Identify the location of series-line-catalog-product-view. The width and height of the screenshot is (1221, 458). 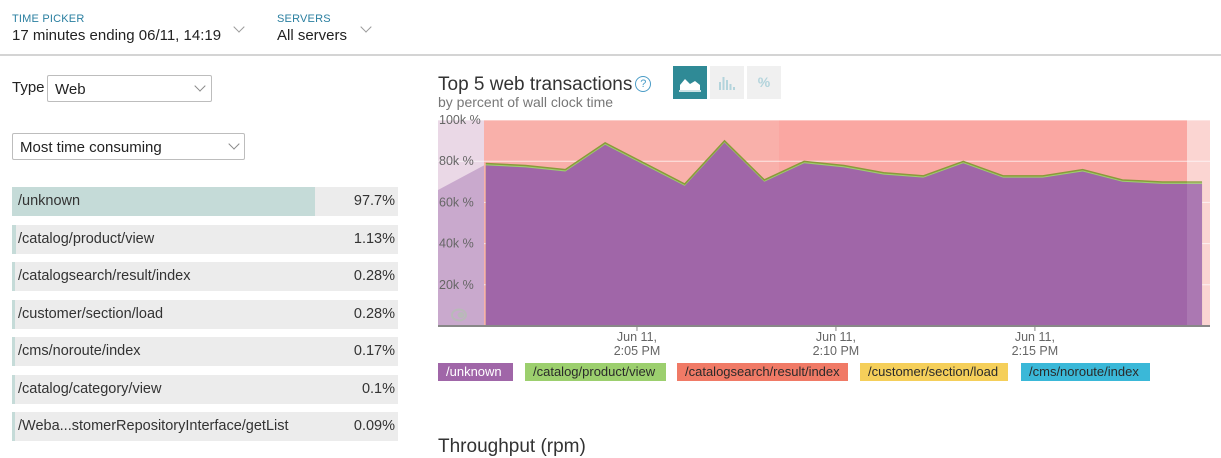
(844, 162).